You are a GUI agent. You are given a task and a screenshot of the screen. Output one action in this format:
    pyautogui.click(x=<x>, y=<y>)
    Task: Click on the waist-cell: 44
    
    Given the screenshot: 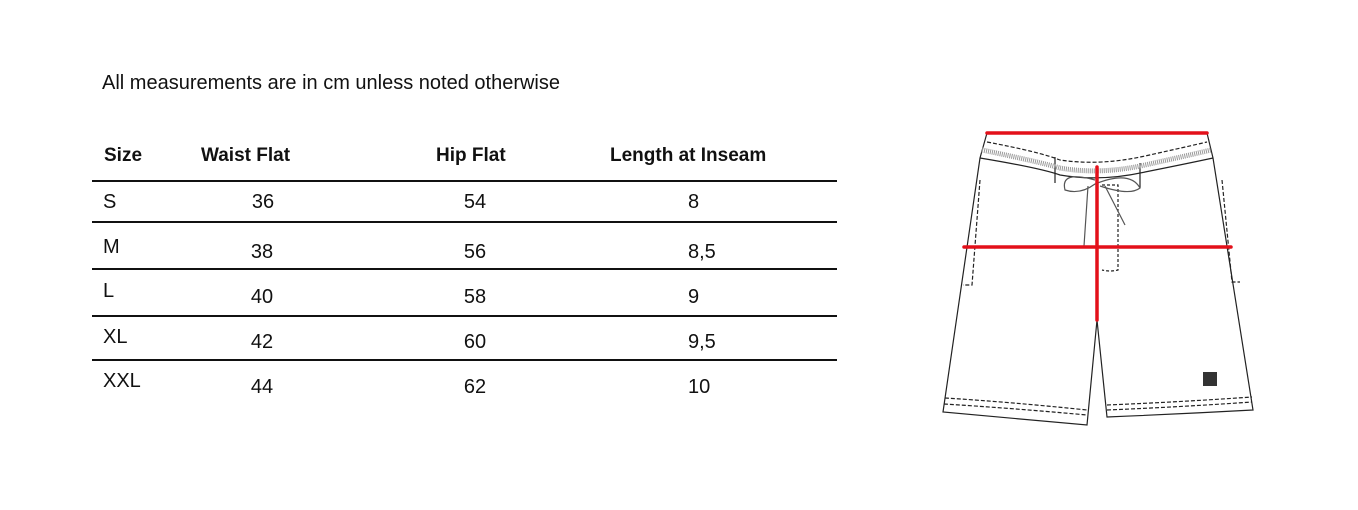 What is the action you would take?
    pyautogui.click(x=262, y=387)
    